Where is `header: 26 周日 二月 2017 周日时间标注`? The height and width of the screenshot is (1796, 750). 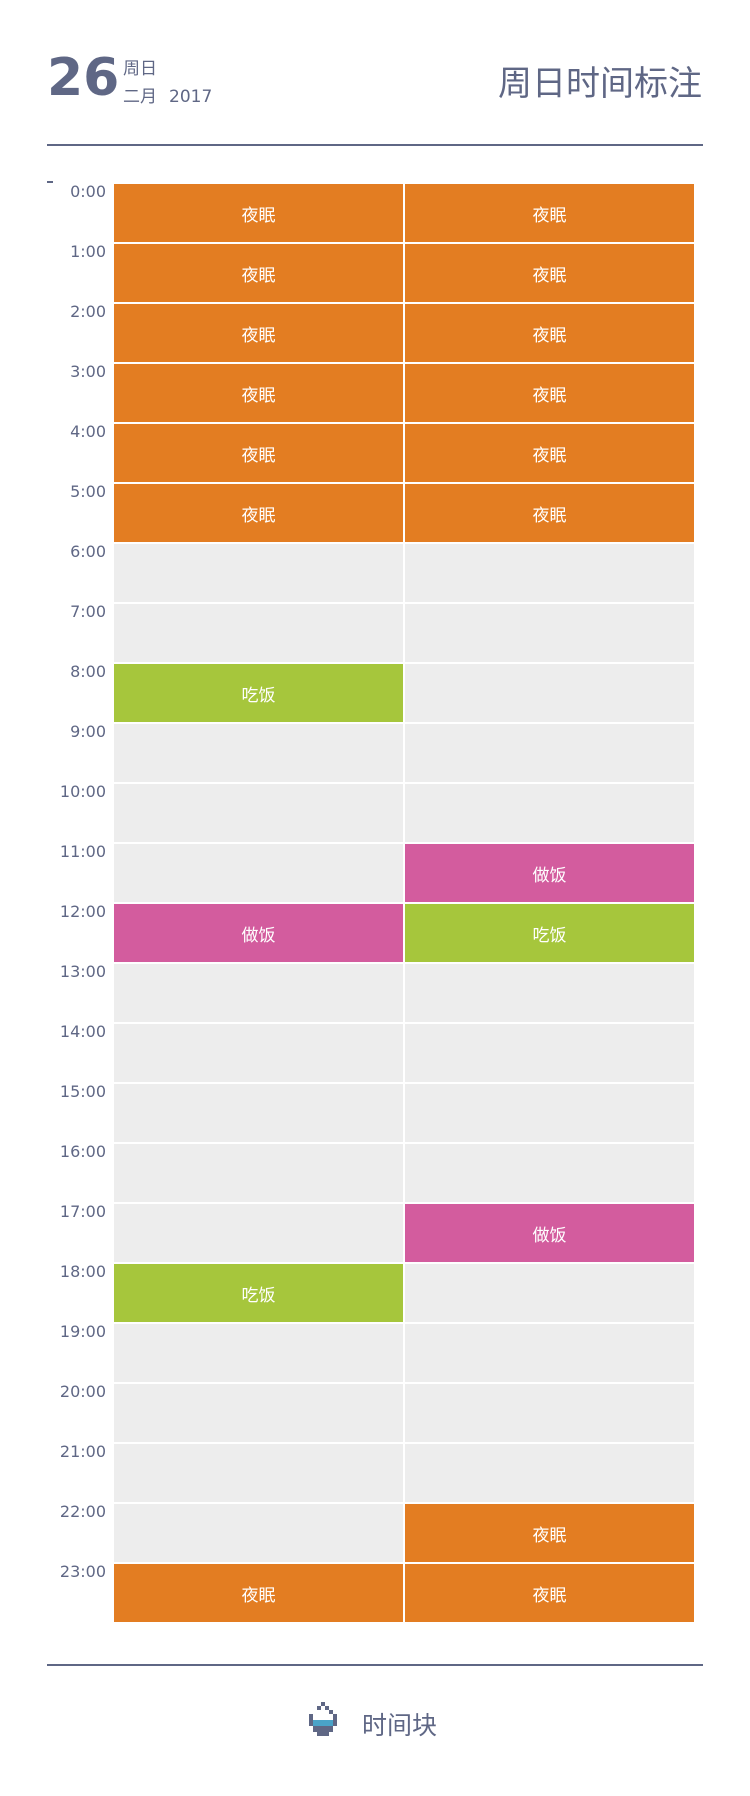 header: 26 周日 二月 2017 周日时间标注 is located at coordinates (375, 73).